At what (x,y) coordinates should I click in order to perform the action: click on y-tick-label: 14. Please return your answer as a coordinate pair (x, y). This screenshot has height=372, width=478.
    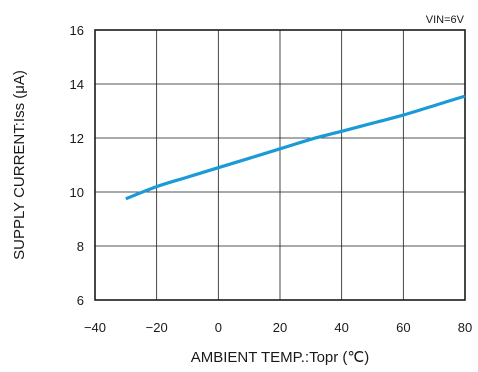
    Looking at the image, I should click on (77, 84).